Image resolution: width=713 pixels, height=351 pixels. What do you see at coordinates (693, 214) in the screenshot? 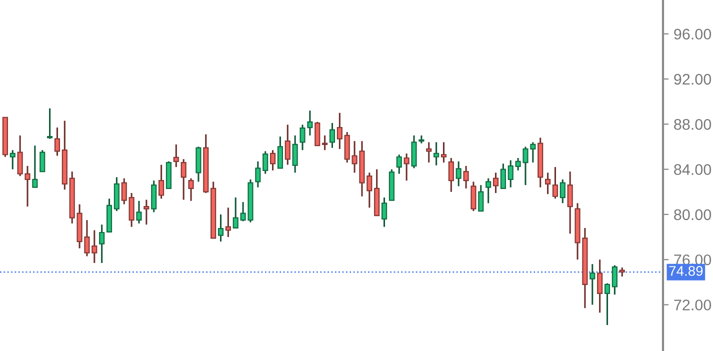
I see `y-tick-label: 80.00` at bounding box center [693, 214].